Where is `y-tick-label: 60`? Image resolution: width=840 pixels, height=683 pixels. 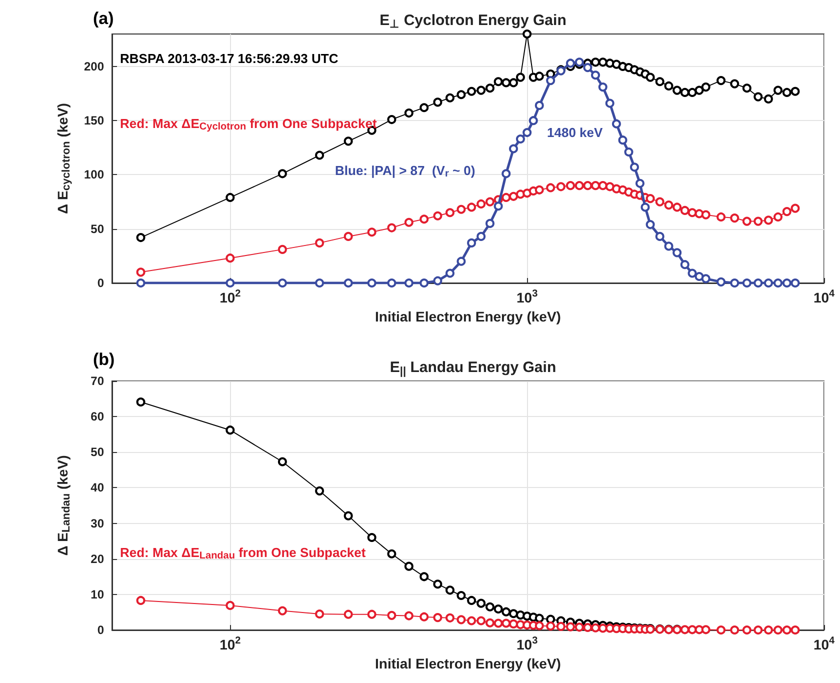 y-tick-label: 60 is located at coordinates (97, 417).